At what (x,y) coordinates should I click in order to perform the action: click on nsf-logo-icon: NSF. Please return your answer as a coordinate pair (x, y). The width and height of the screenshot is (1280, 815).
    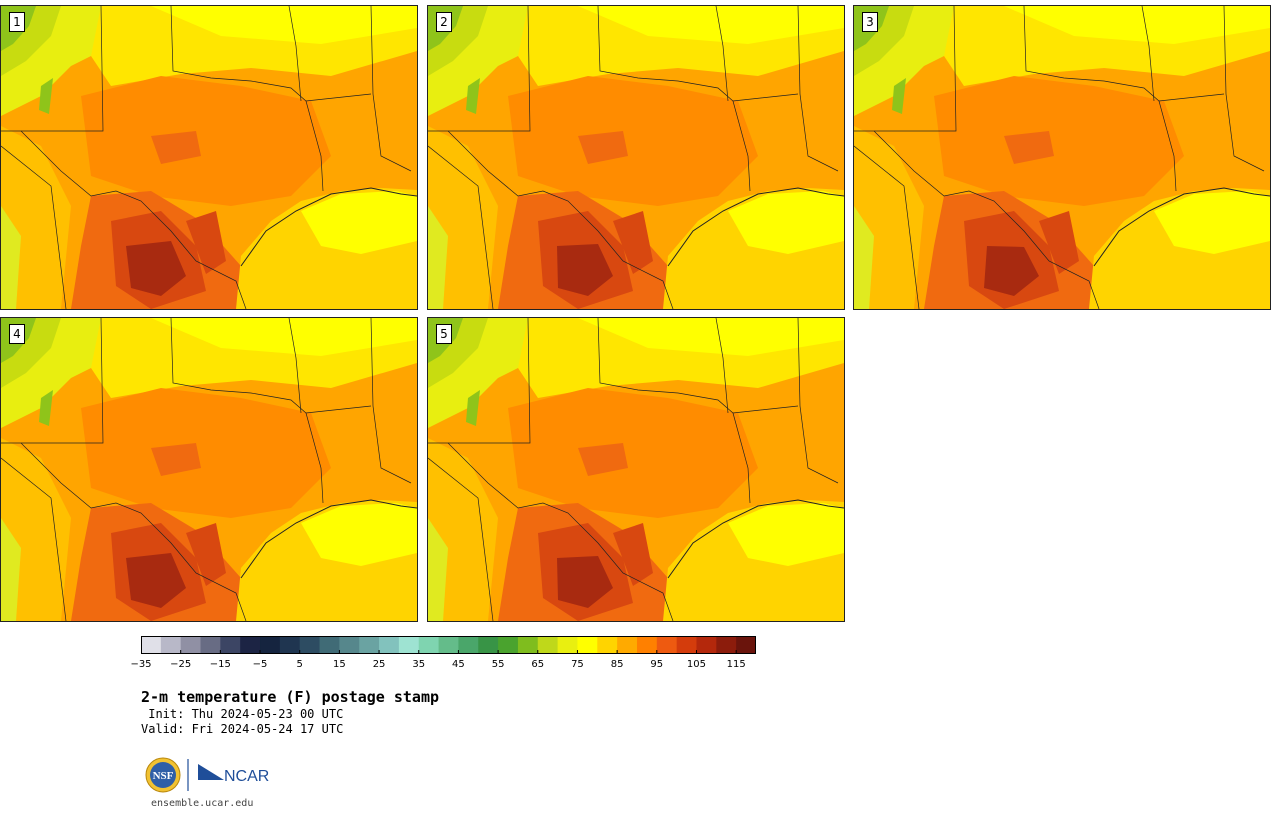
    Looking at the image, I should click on (163, 775).